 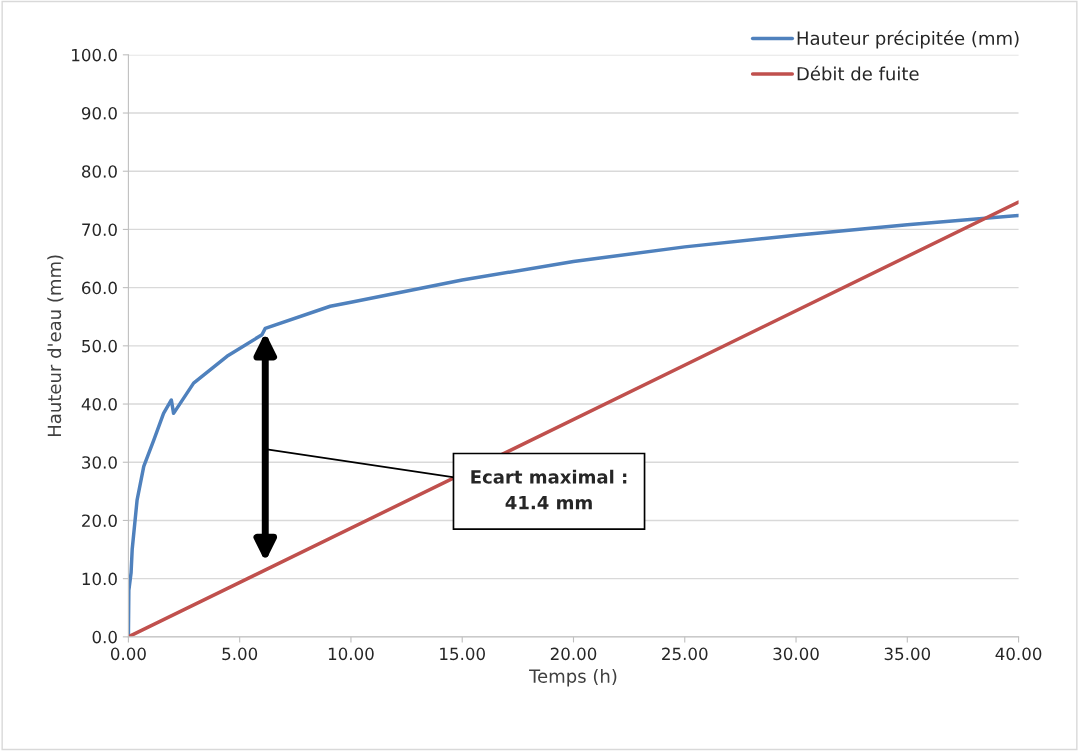 What do you see at coordinates (99, 288) in the screenshot?
I see `y-tick-label: 60.0` at bounding box center [99, 288].